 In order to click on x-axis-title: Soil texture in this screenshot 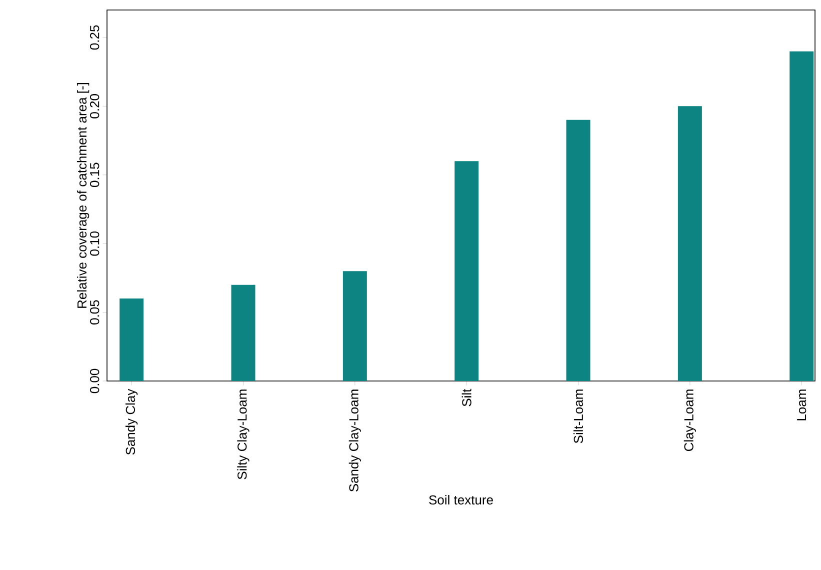, I will do `click(461, 499)`.